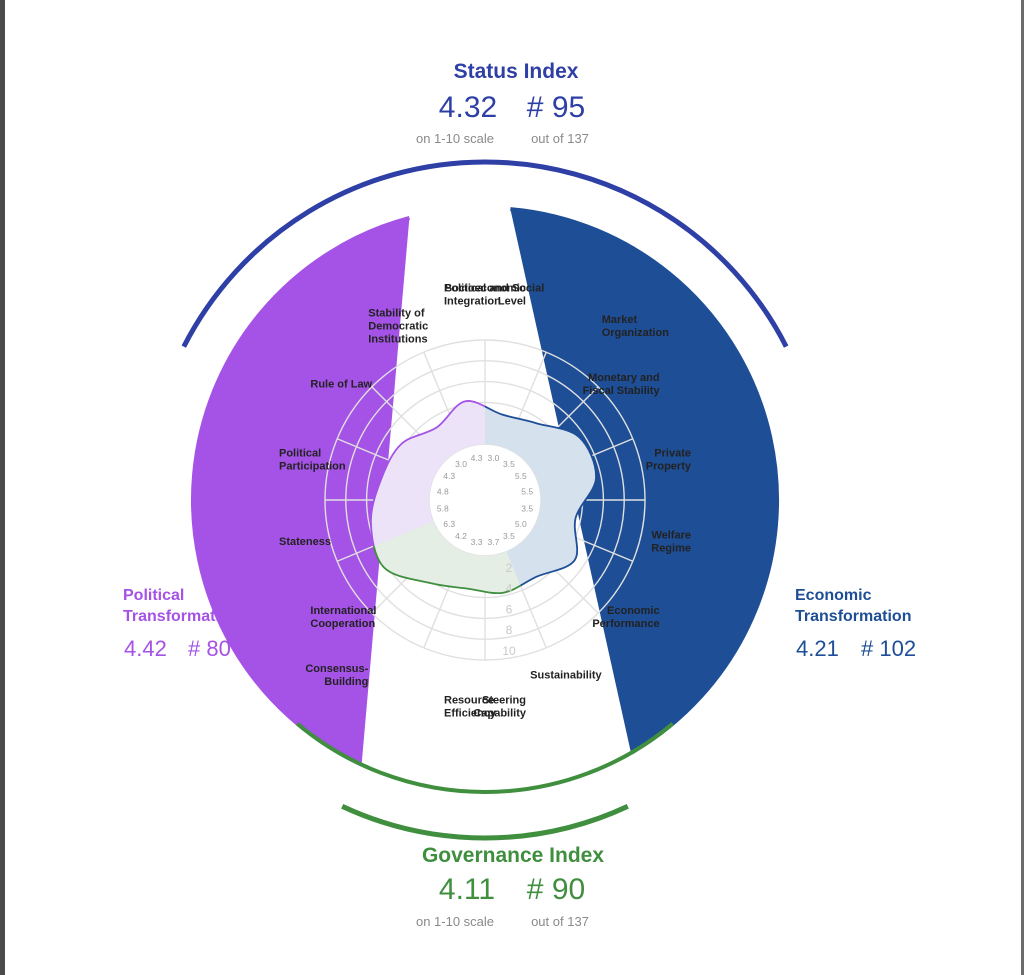 The image size is (1024, 975). Describe the element at coordinates (485, 295) in the screenshot. I see `criterion-label: Socioeconomic Level` at that location.